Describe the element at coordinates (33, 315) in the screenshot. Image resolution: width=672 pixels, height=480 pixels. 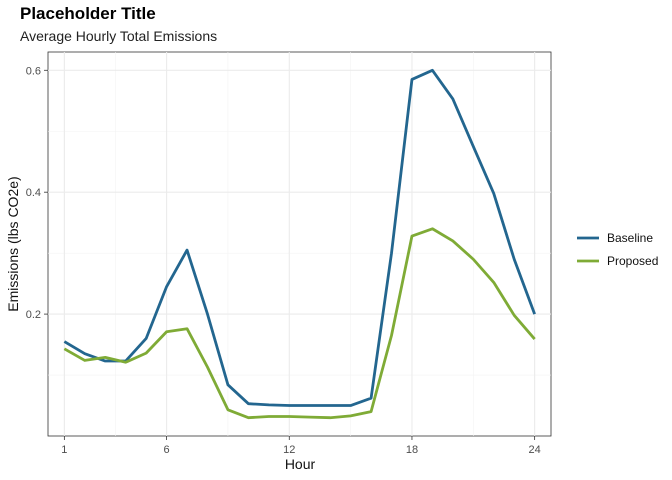
I see `y-tick-label: 0.2` at that location.